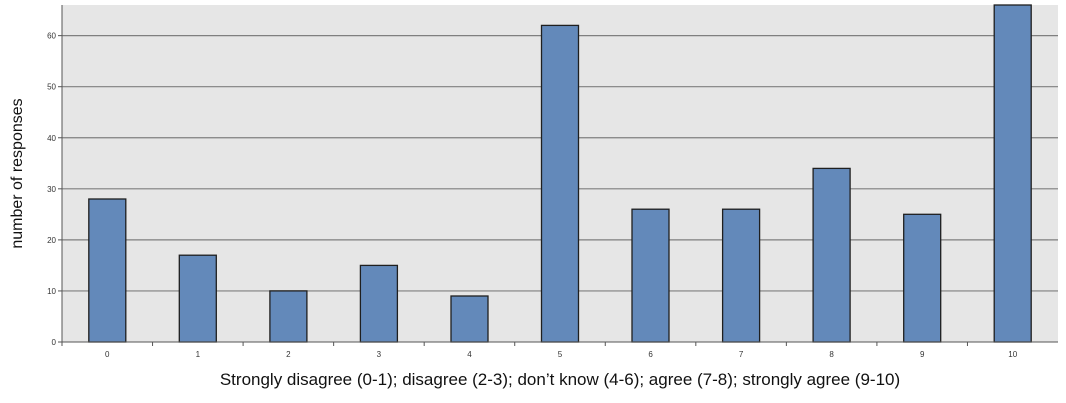  I want to click on y-tick-label: 10, so click(51, 291).